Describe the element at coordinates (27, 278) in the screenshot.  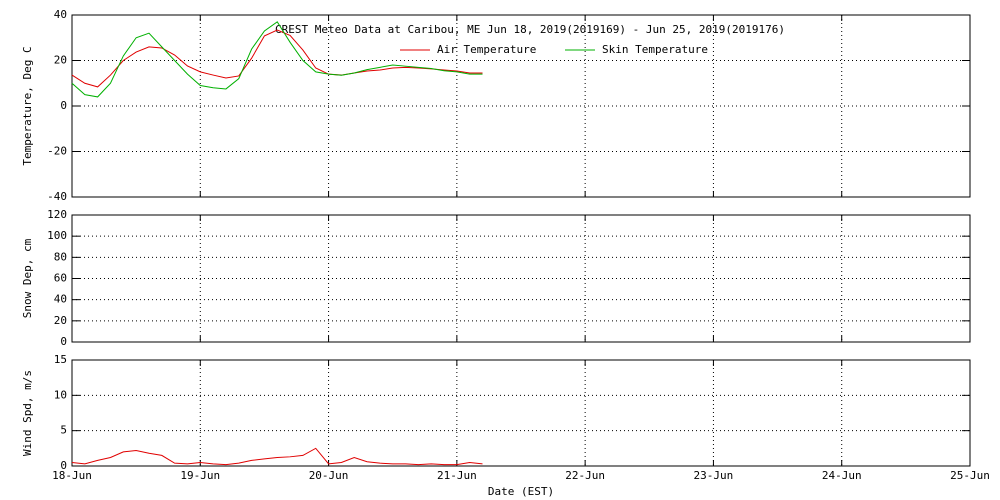
I see `y-axis-label: Snow Dep, cm` at that location.